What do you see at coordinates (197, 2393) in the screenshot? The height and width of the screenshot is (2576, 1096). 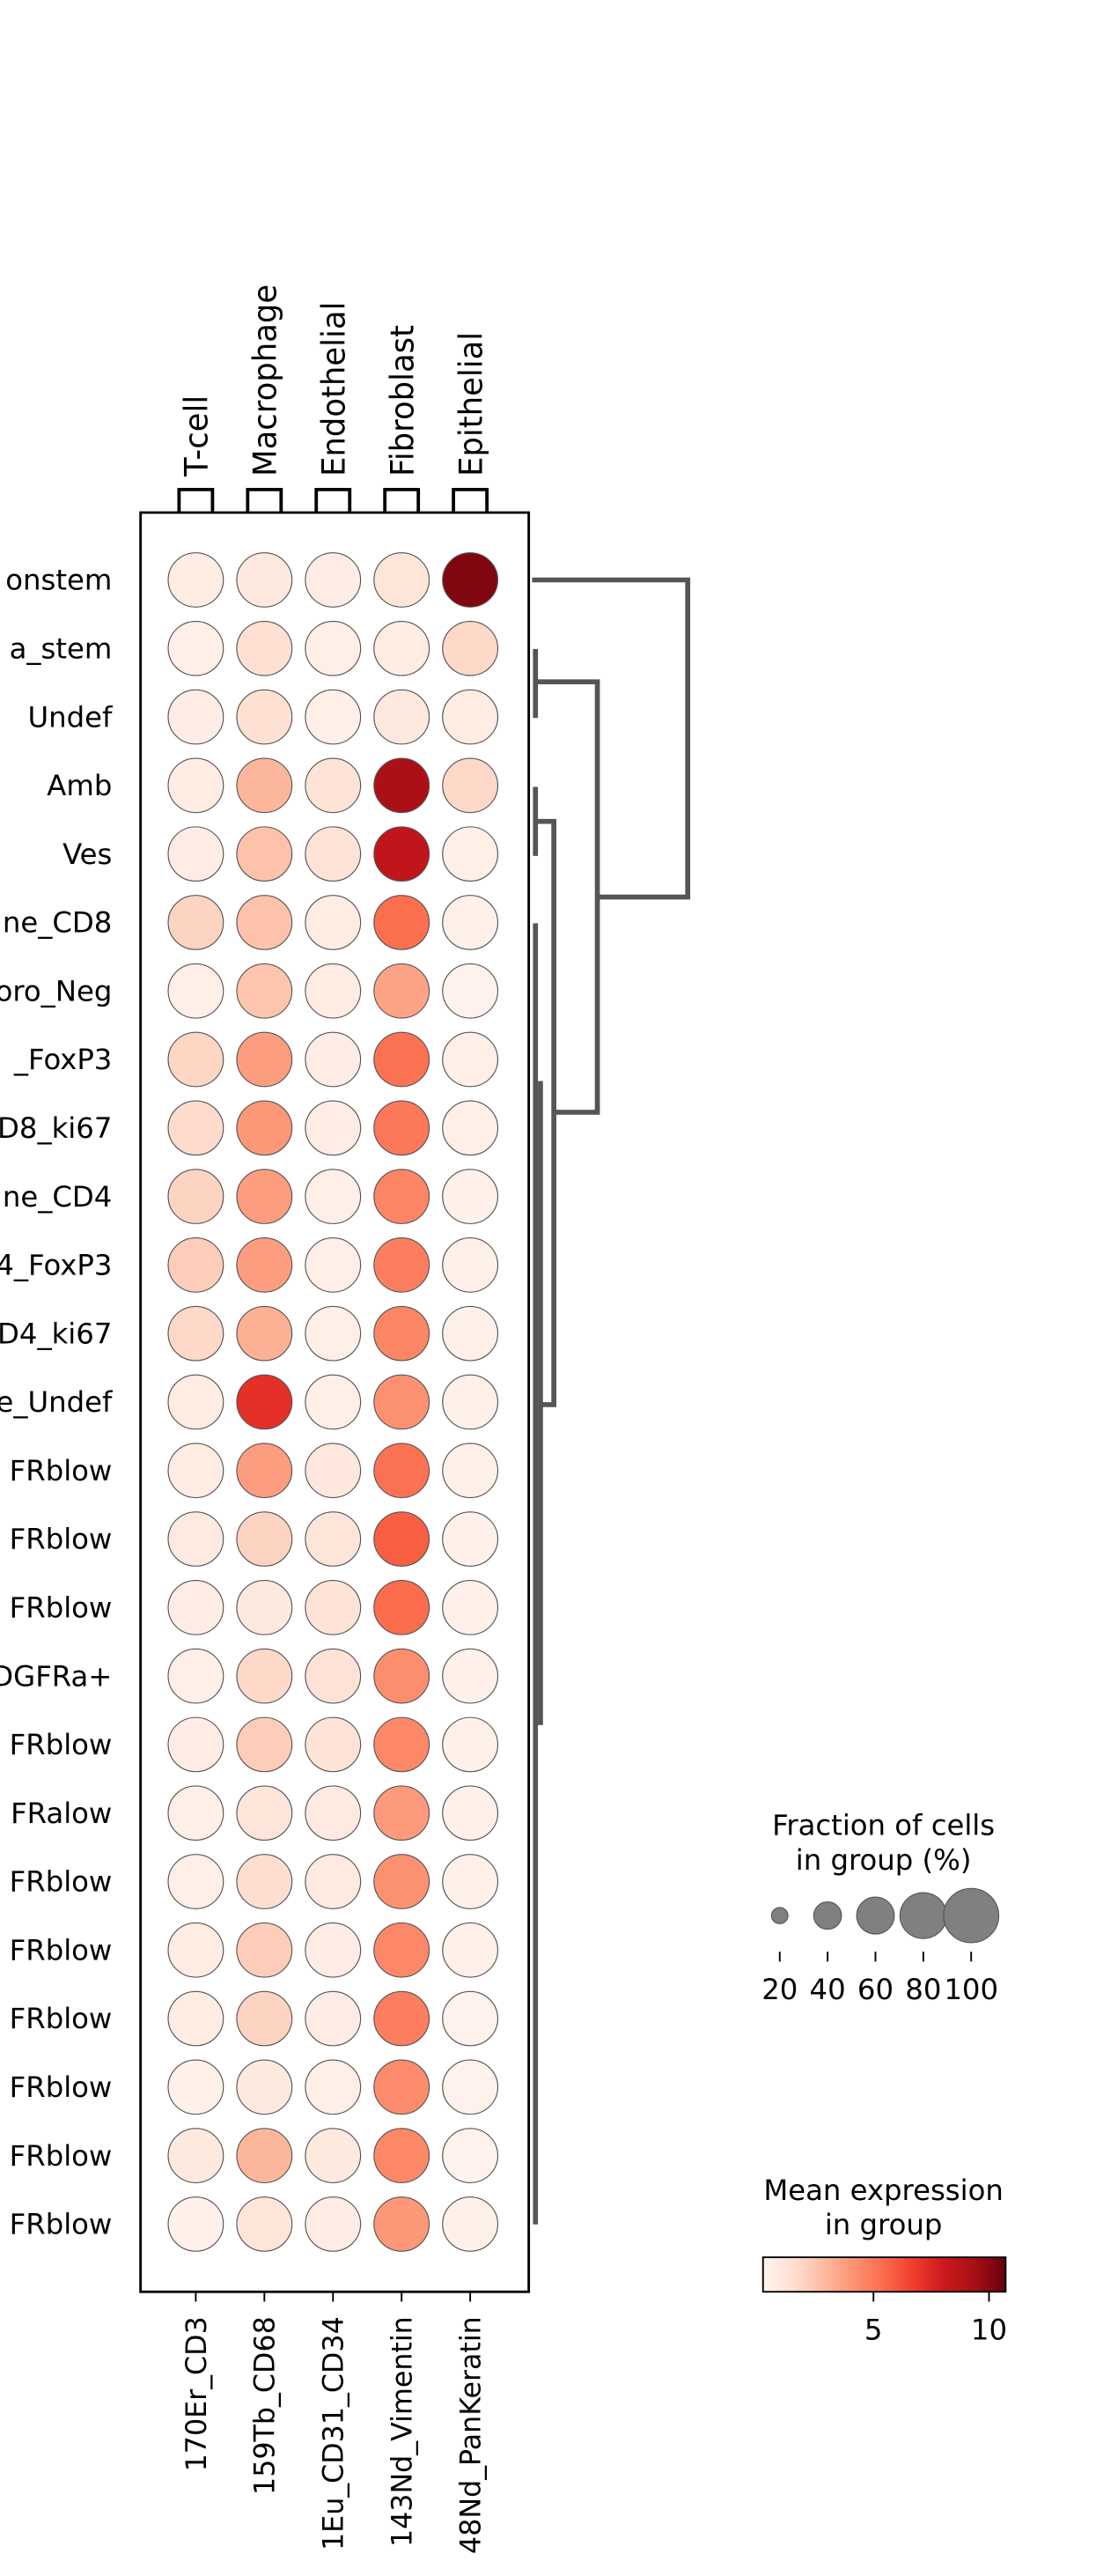 I see `column-label: 170Er_CD3` at bounding box center [197, 2393].